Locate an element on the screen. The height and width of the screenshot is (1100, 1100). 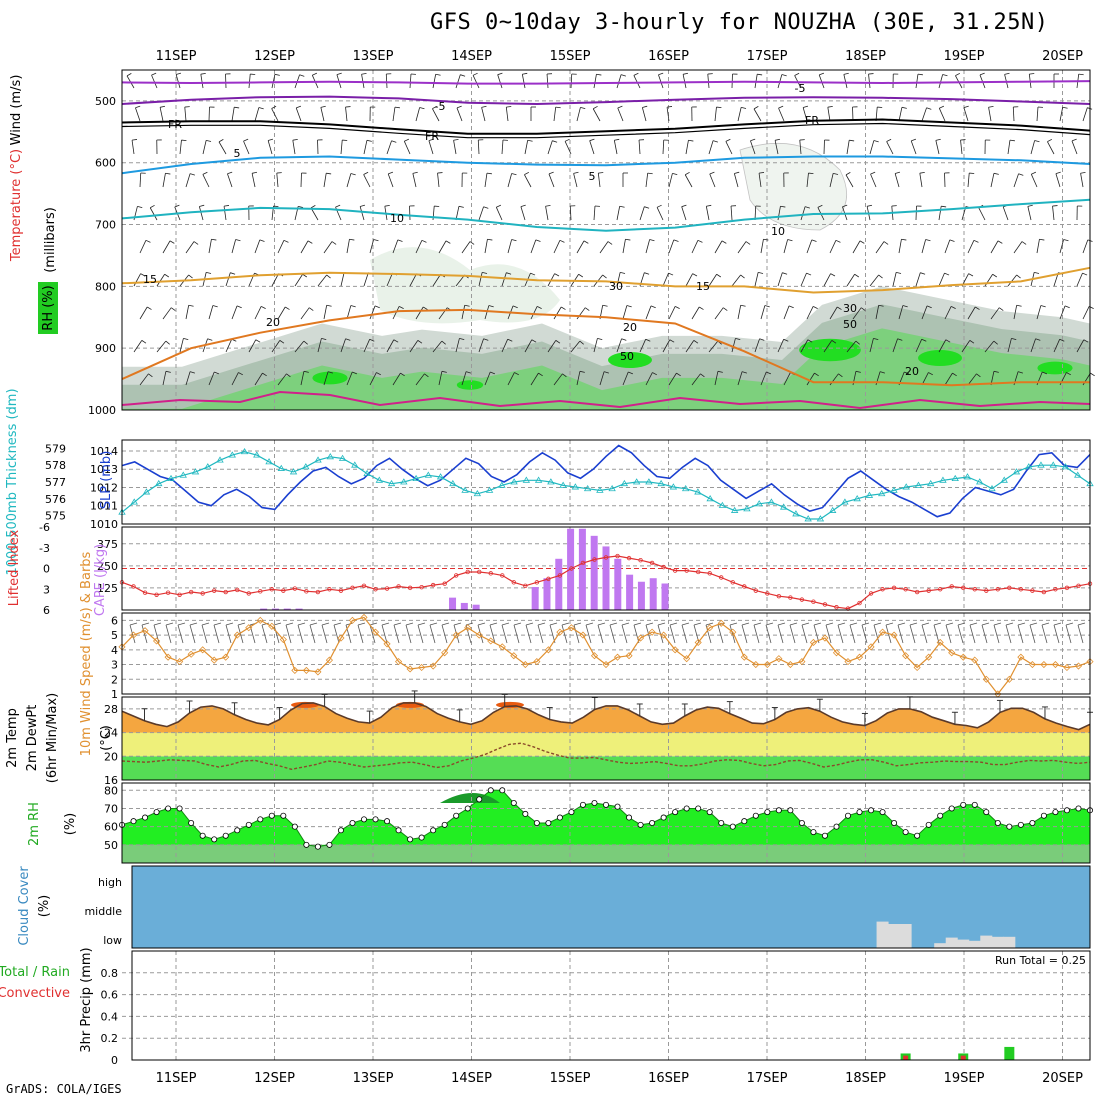
precip-tick: 0.2 is located at coordinates (110, 1038).